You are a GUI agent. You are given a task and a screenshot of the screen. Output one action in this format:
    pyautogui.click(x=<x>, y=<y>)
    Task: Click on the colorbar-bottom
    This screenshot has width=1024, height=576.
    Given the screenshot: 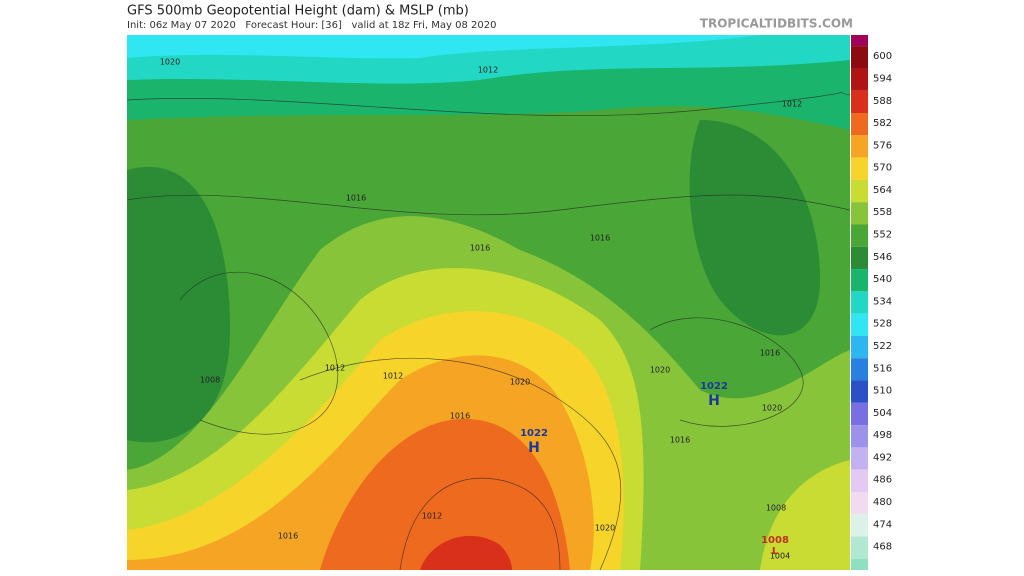 What is the action you would take?
    pyautogui.click(x=859, y=564)
    